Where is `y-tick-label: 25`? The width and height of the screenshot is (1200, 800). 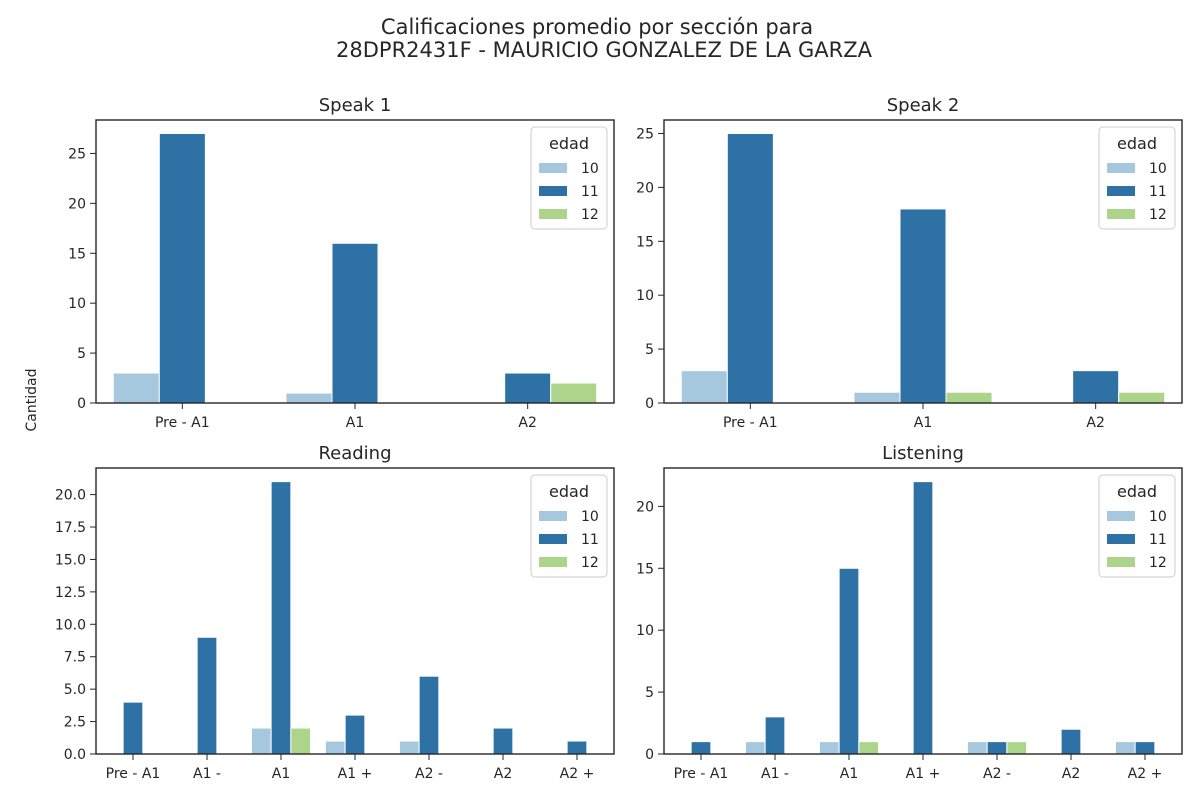
y-tick-label: 25 is located at coordinates (645, 134).